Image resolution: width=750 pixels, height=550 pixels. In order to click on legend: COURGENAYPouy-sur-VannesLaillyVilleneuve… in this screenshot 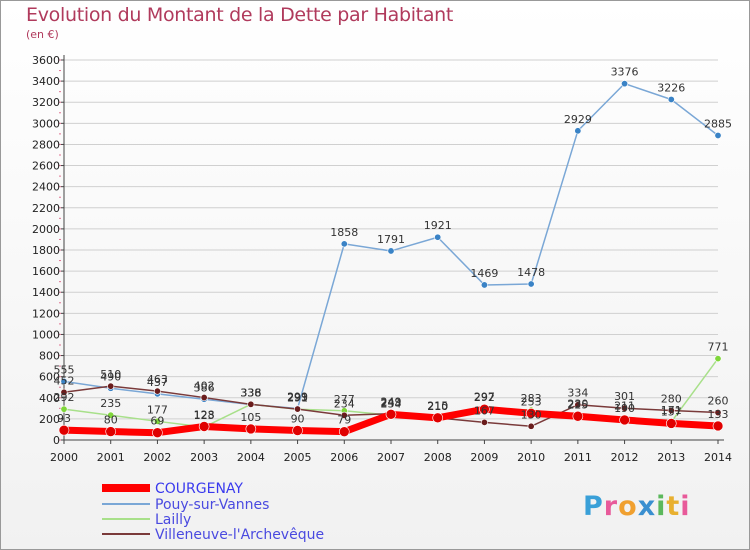, I will do `click(213, 512)`.